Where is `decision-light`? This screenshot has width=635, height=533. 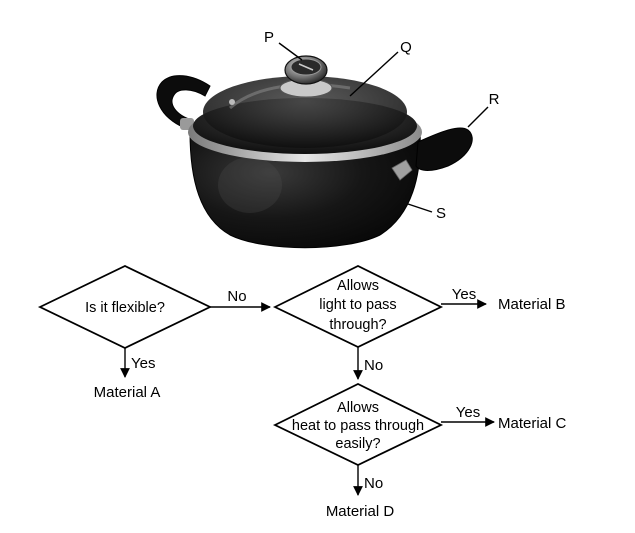
decision-light is located at coordinates (358, 306).